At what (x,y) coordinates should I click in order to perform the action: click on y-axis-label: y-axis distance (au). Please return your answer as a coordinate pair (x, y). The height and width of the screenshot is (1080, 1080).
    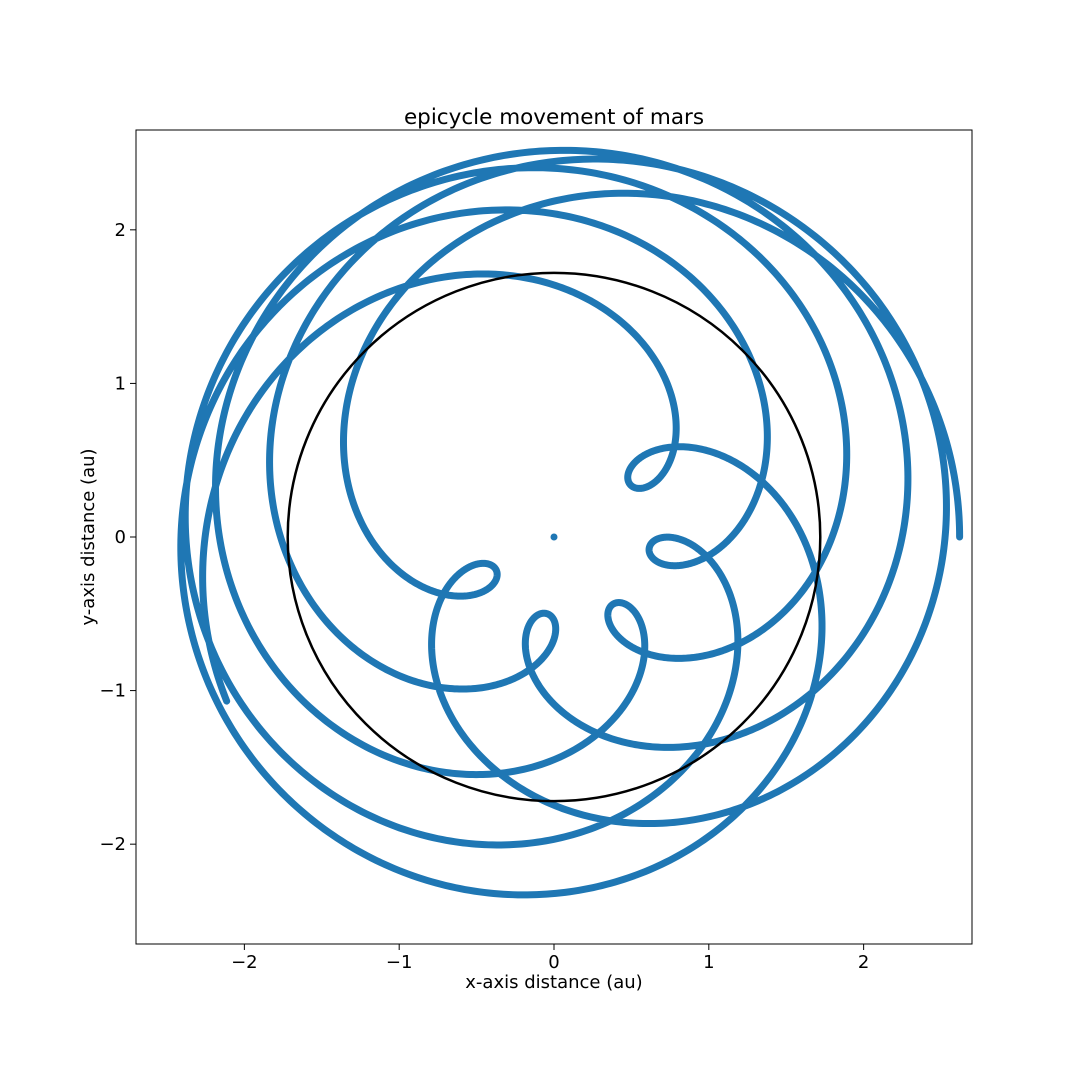
    Looking at the image, I should click on (88, 536).